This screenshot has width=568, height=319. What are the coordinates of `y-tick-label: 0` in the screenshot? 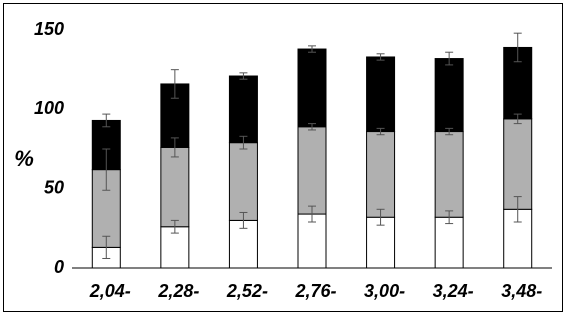 It's located at (59, 267).